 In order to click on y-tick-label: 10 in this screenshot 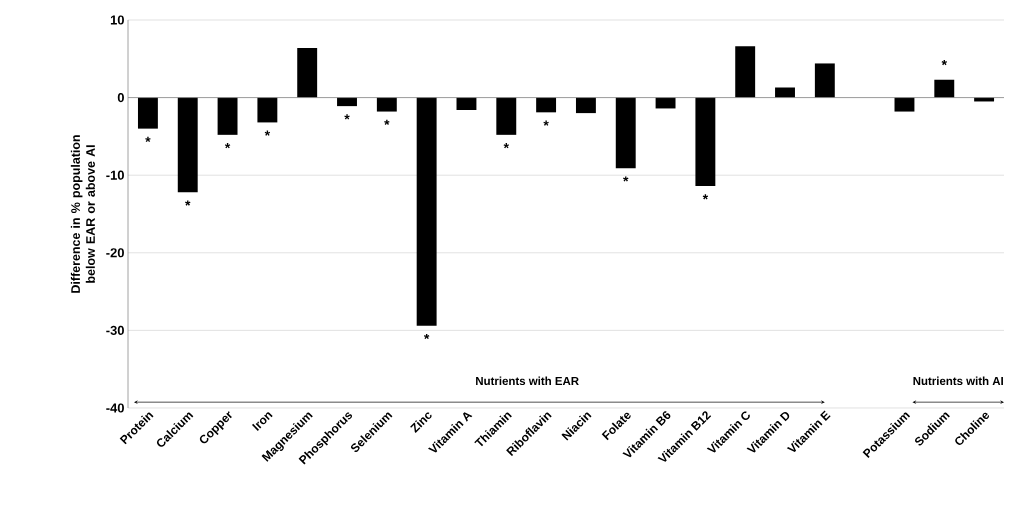, I will do `click(117, 20)`.